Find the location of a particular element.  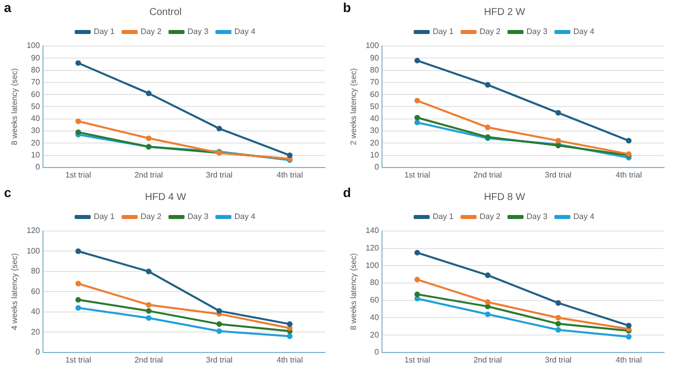

chart-title: Control is located at coordinates (165, 12).